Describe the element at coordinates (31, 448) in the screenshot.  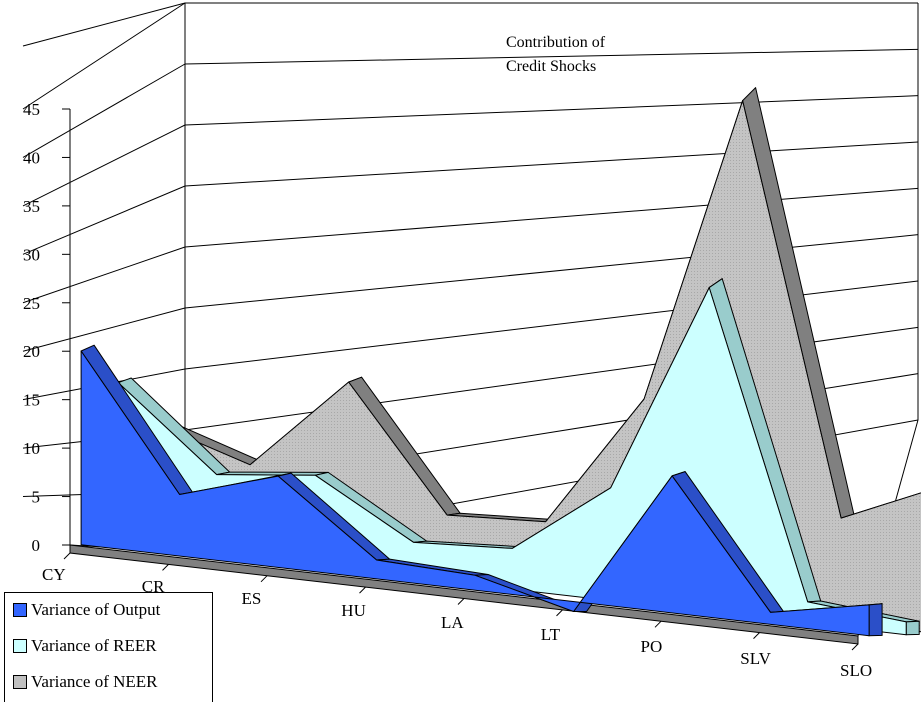
I see `y-tick-label: 10` at that location.